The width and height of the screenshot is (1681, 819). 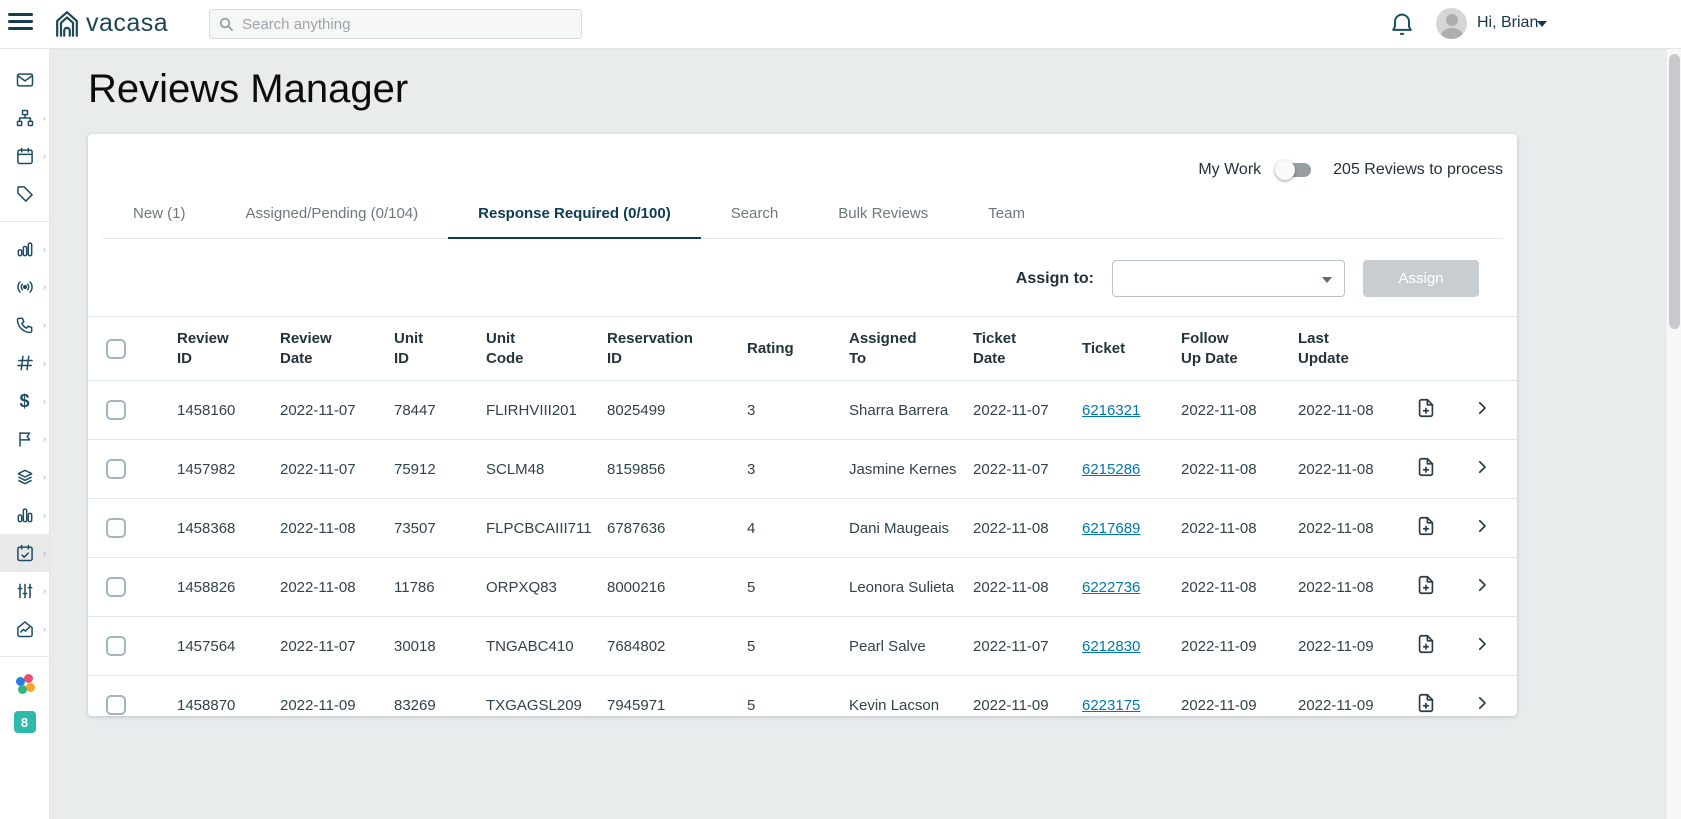 I want to click on sidebar-item-org-chart: ›, so click(x=24, y=118).